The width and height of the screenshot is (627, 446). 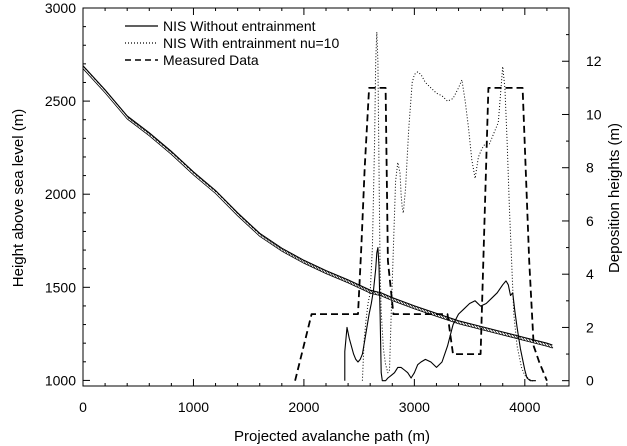 What do you see at coordinates (83, 407) in the screenshot?
I see `x-tick-label: 0` at bounding box center [83, 407].